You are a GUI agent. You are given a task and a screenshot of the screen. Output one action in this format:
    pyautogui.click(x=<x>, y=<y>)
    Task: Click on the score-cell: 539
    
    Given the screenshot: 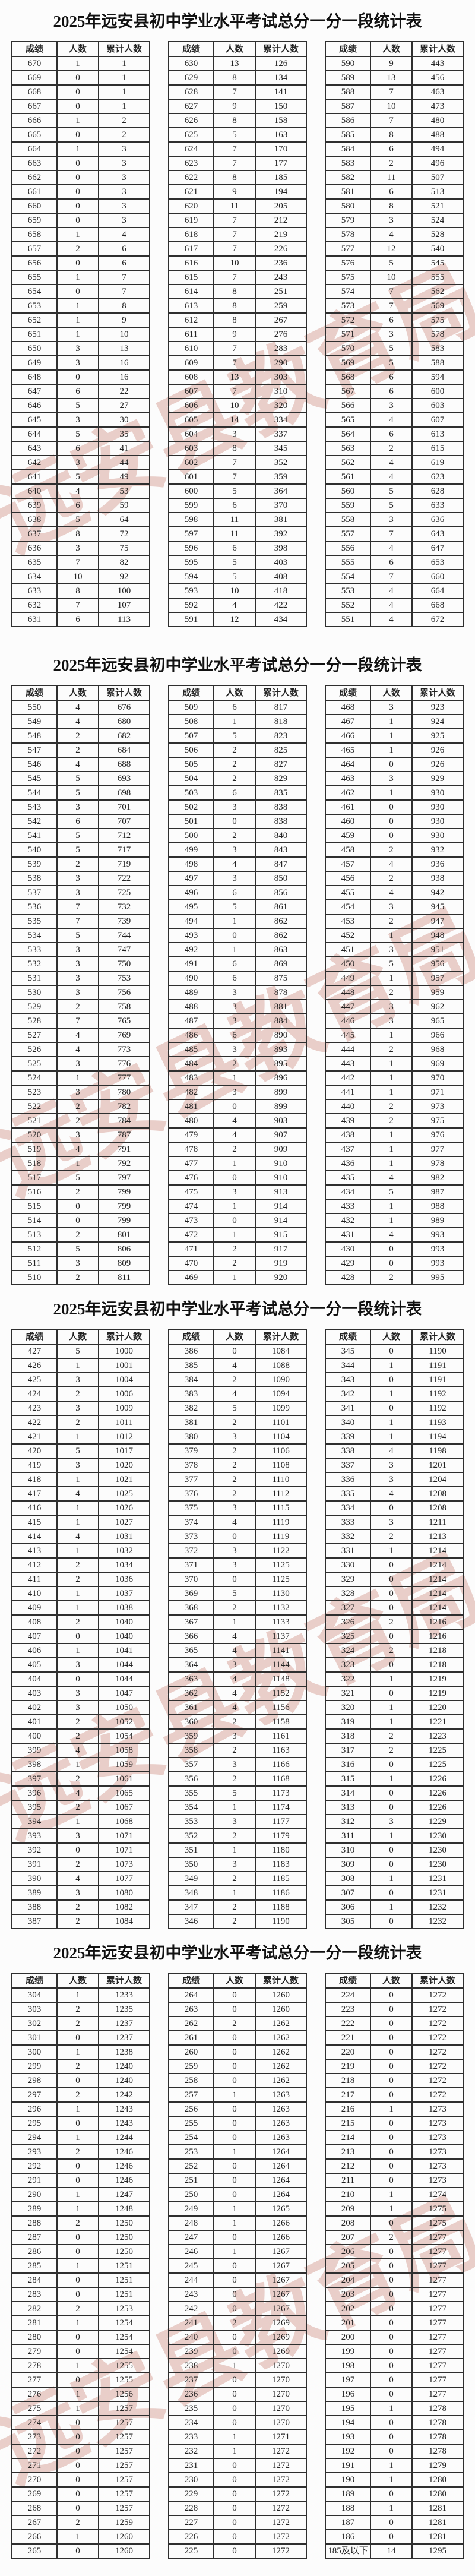 What is the action you would take?
    pyautogui.click(x=34, y=864)
    